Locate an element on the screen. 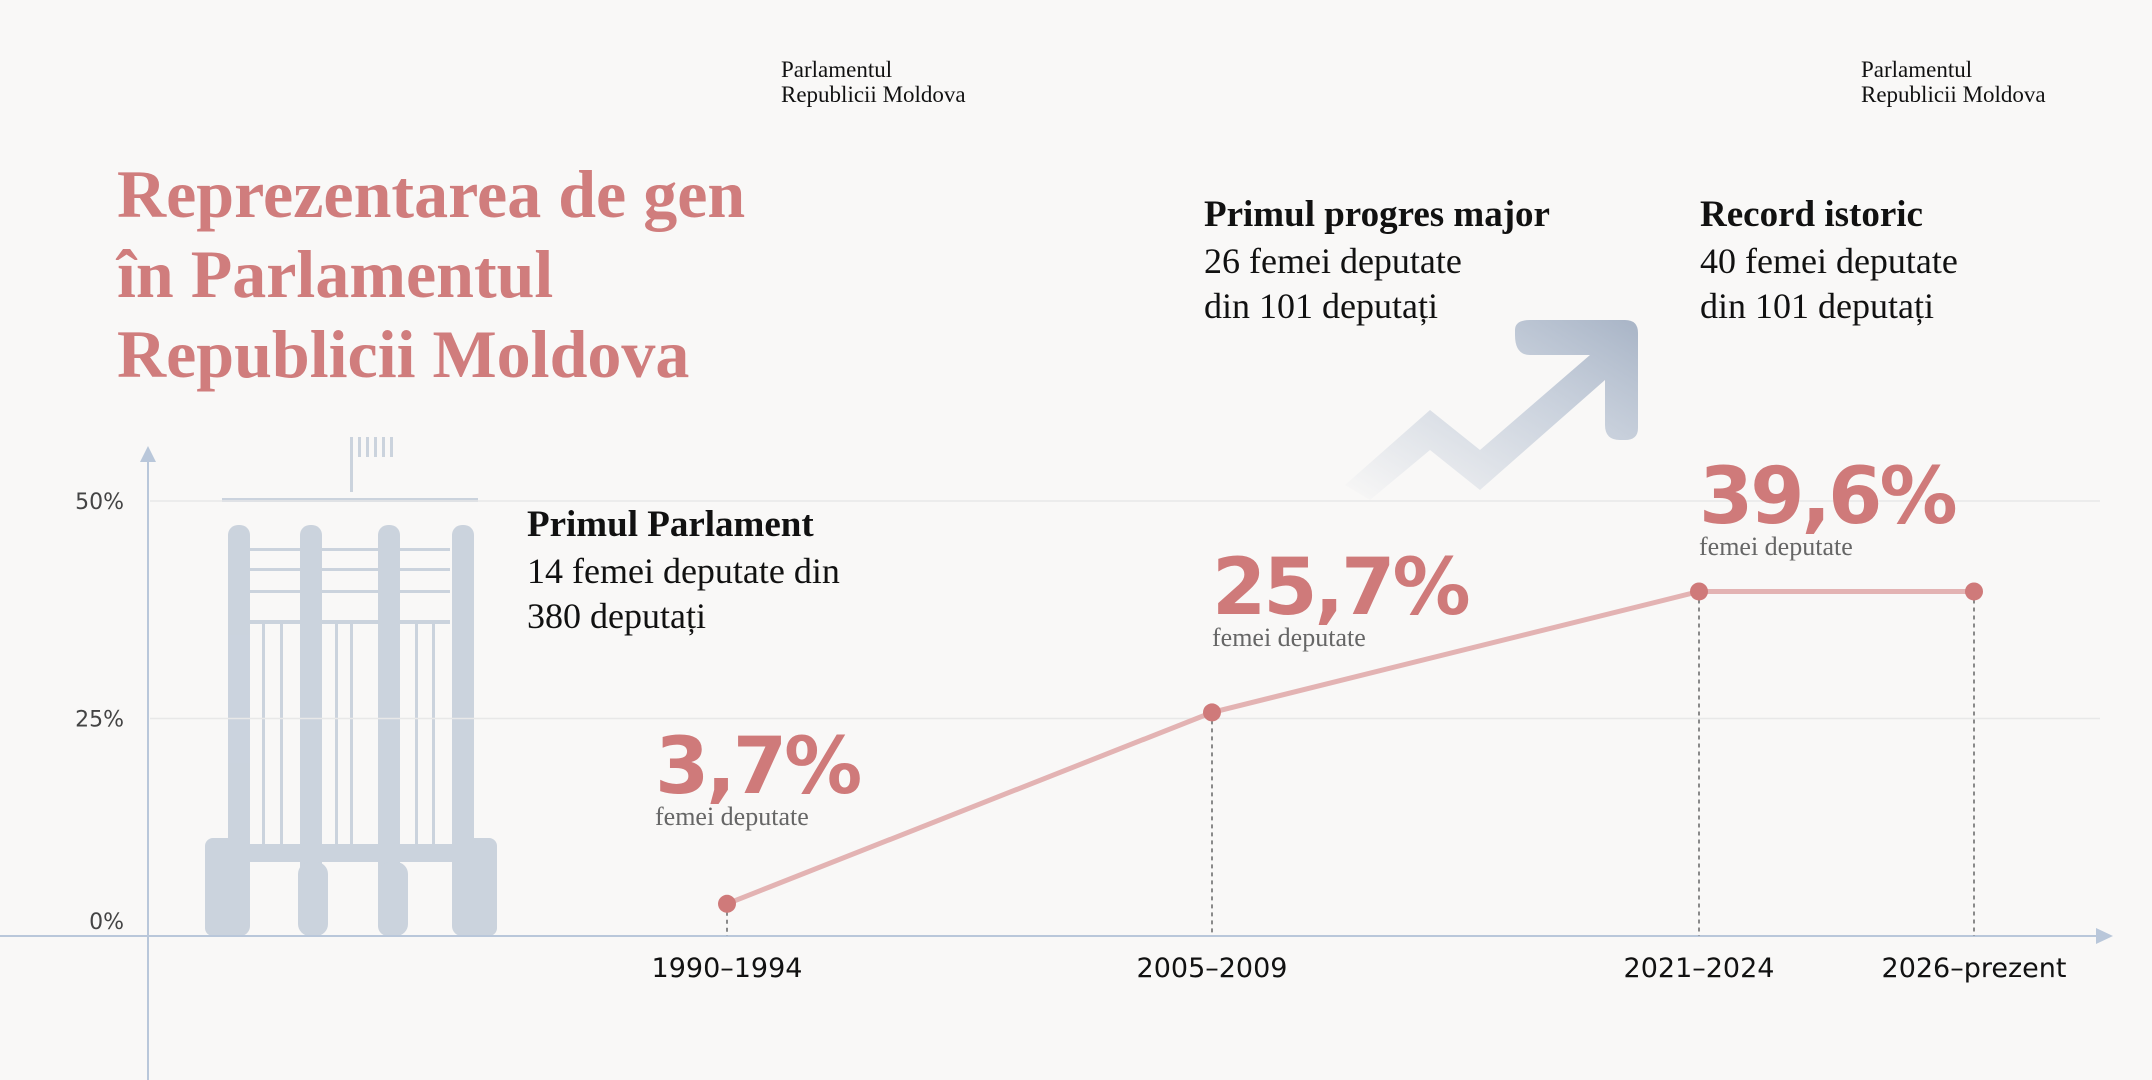 This screenshot has height=1080, width=2152. x-axis-arrow is located at coordinates (2104, 936).